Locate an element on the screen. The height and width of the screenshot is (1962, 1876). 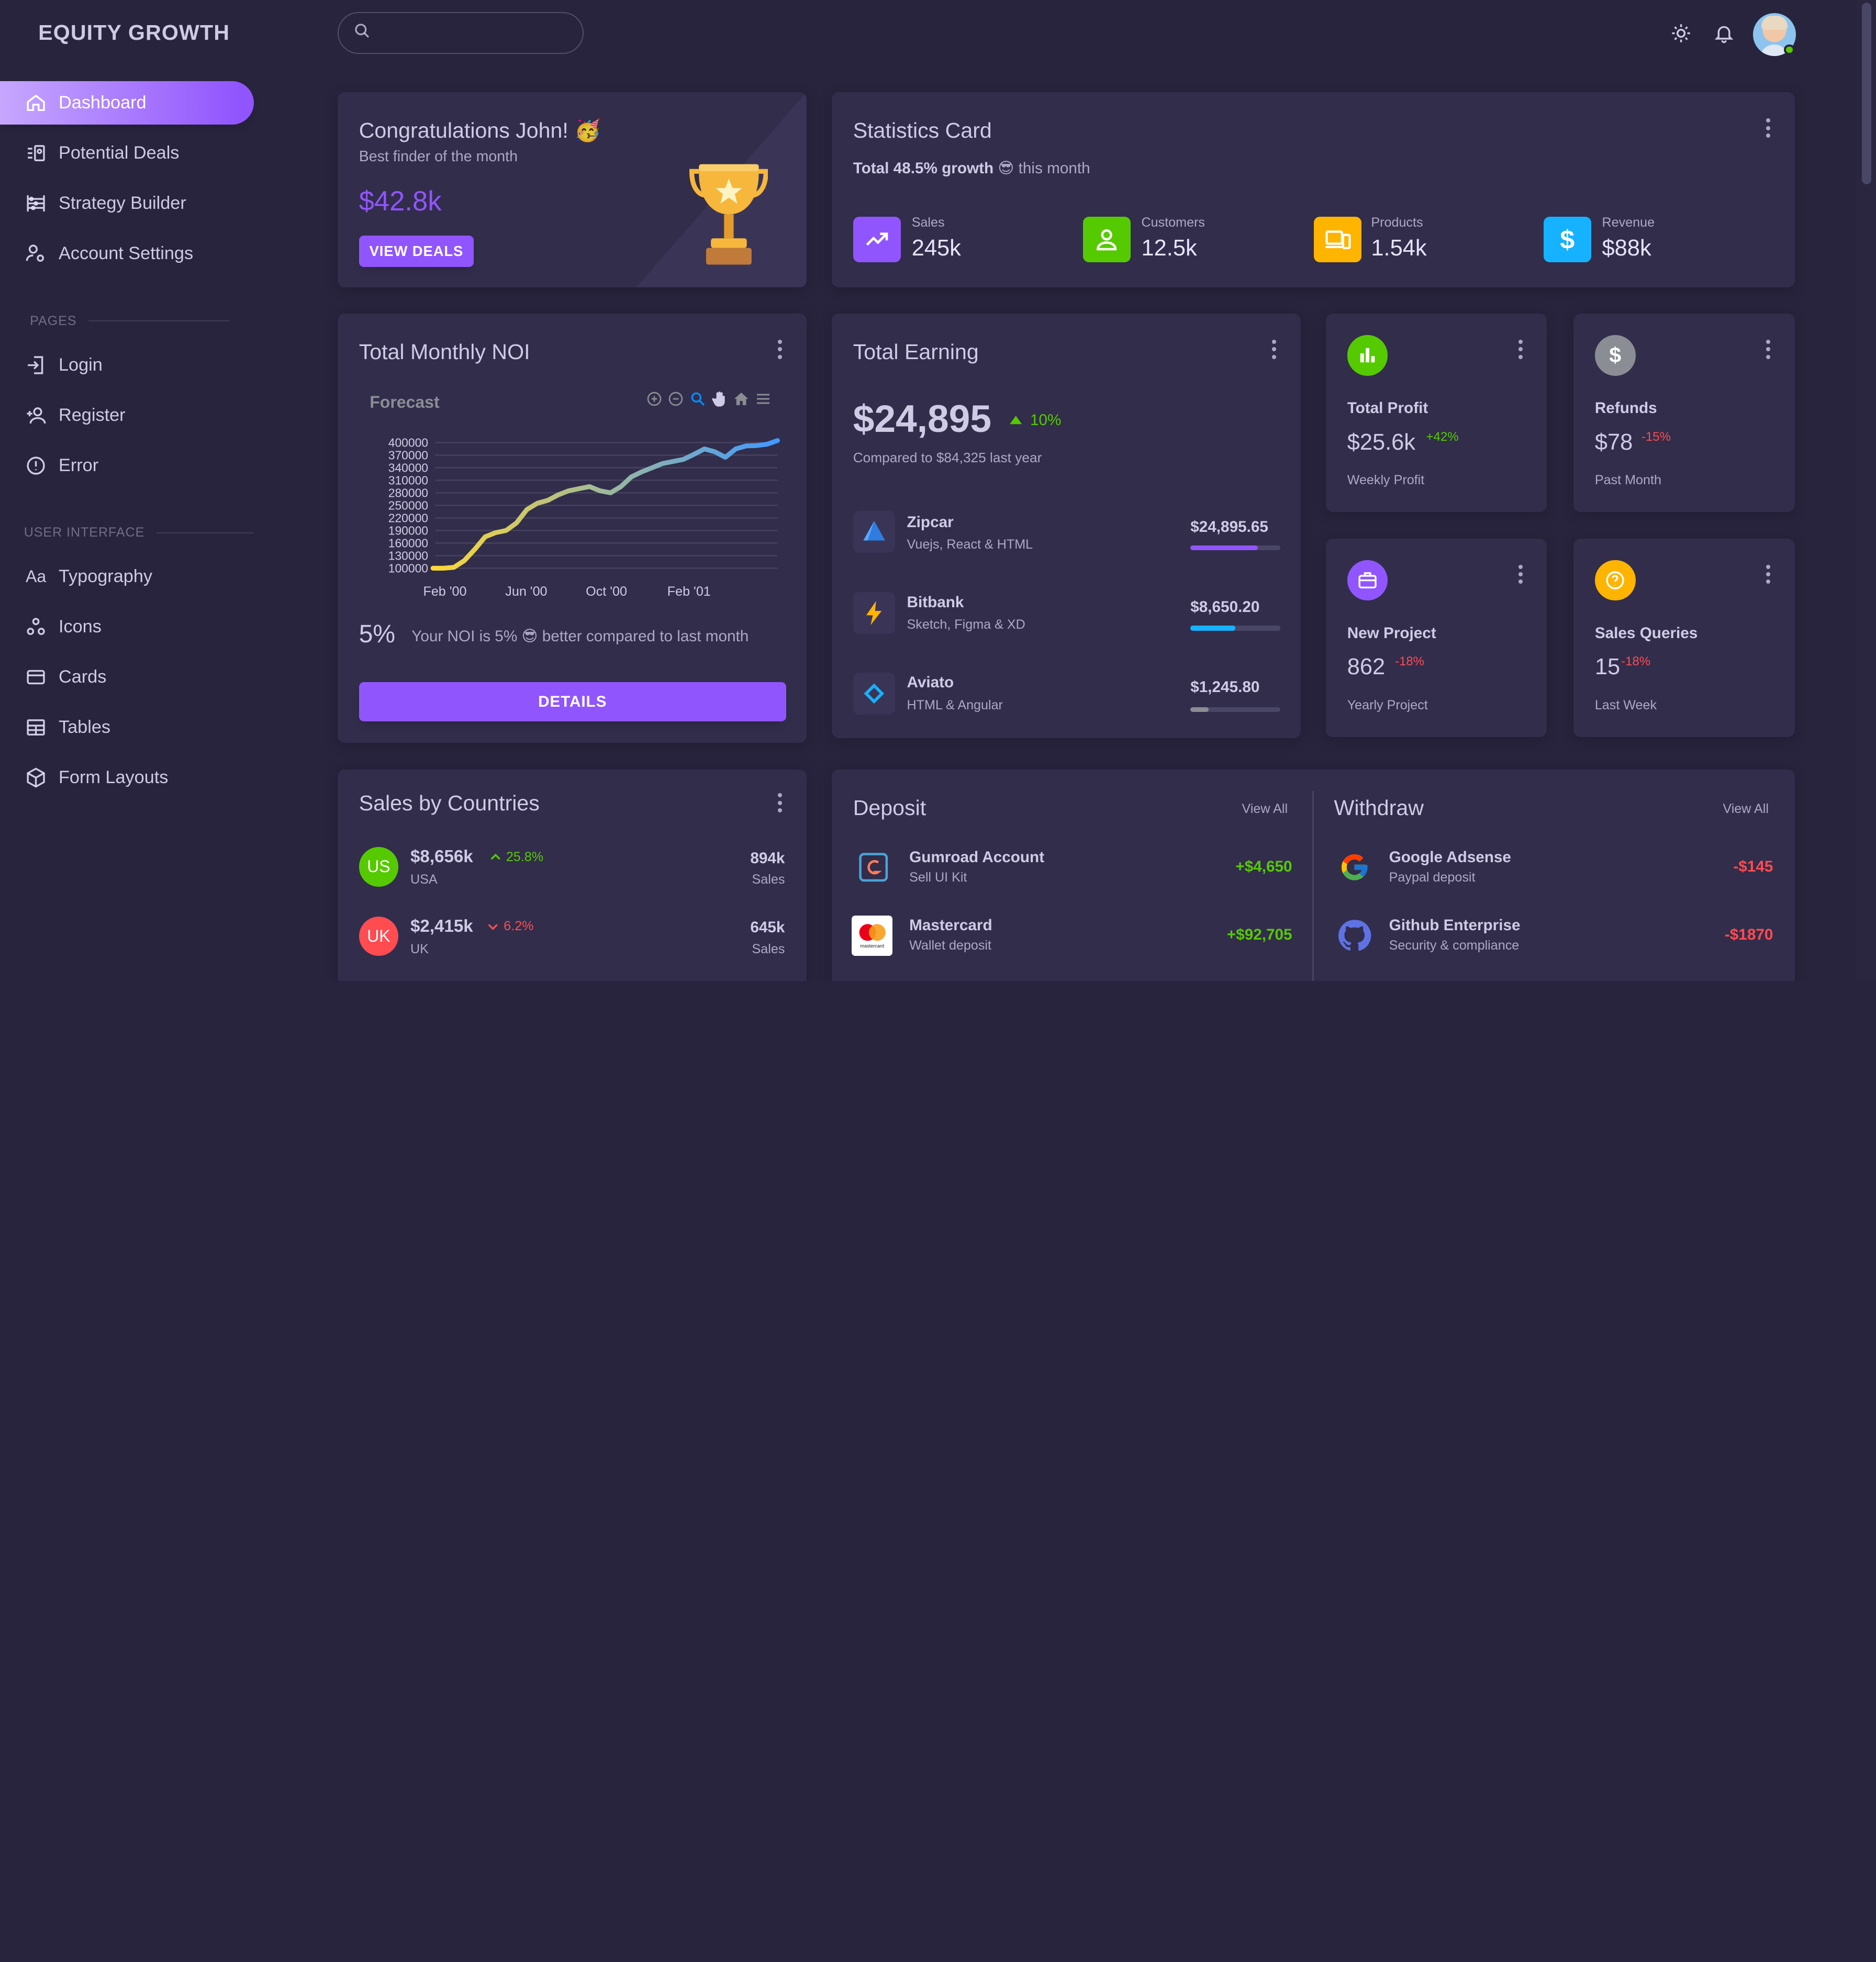
sidebar-item-label: Error is located at coordinates (78, 465).